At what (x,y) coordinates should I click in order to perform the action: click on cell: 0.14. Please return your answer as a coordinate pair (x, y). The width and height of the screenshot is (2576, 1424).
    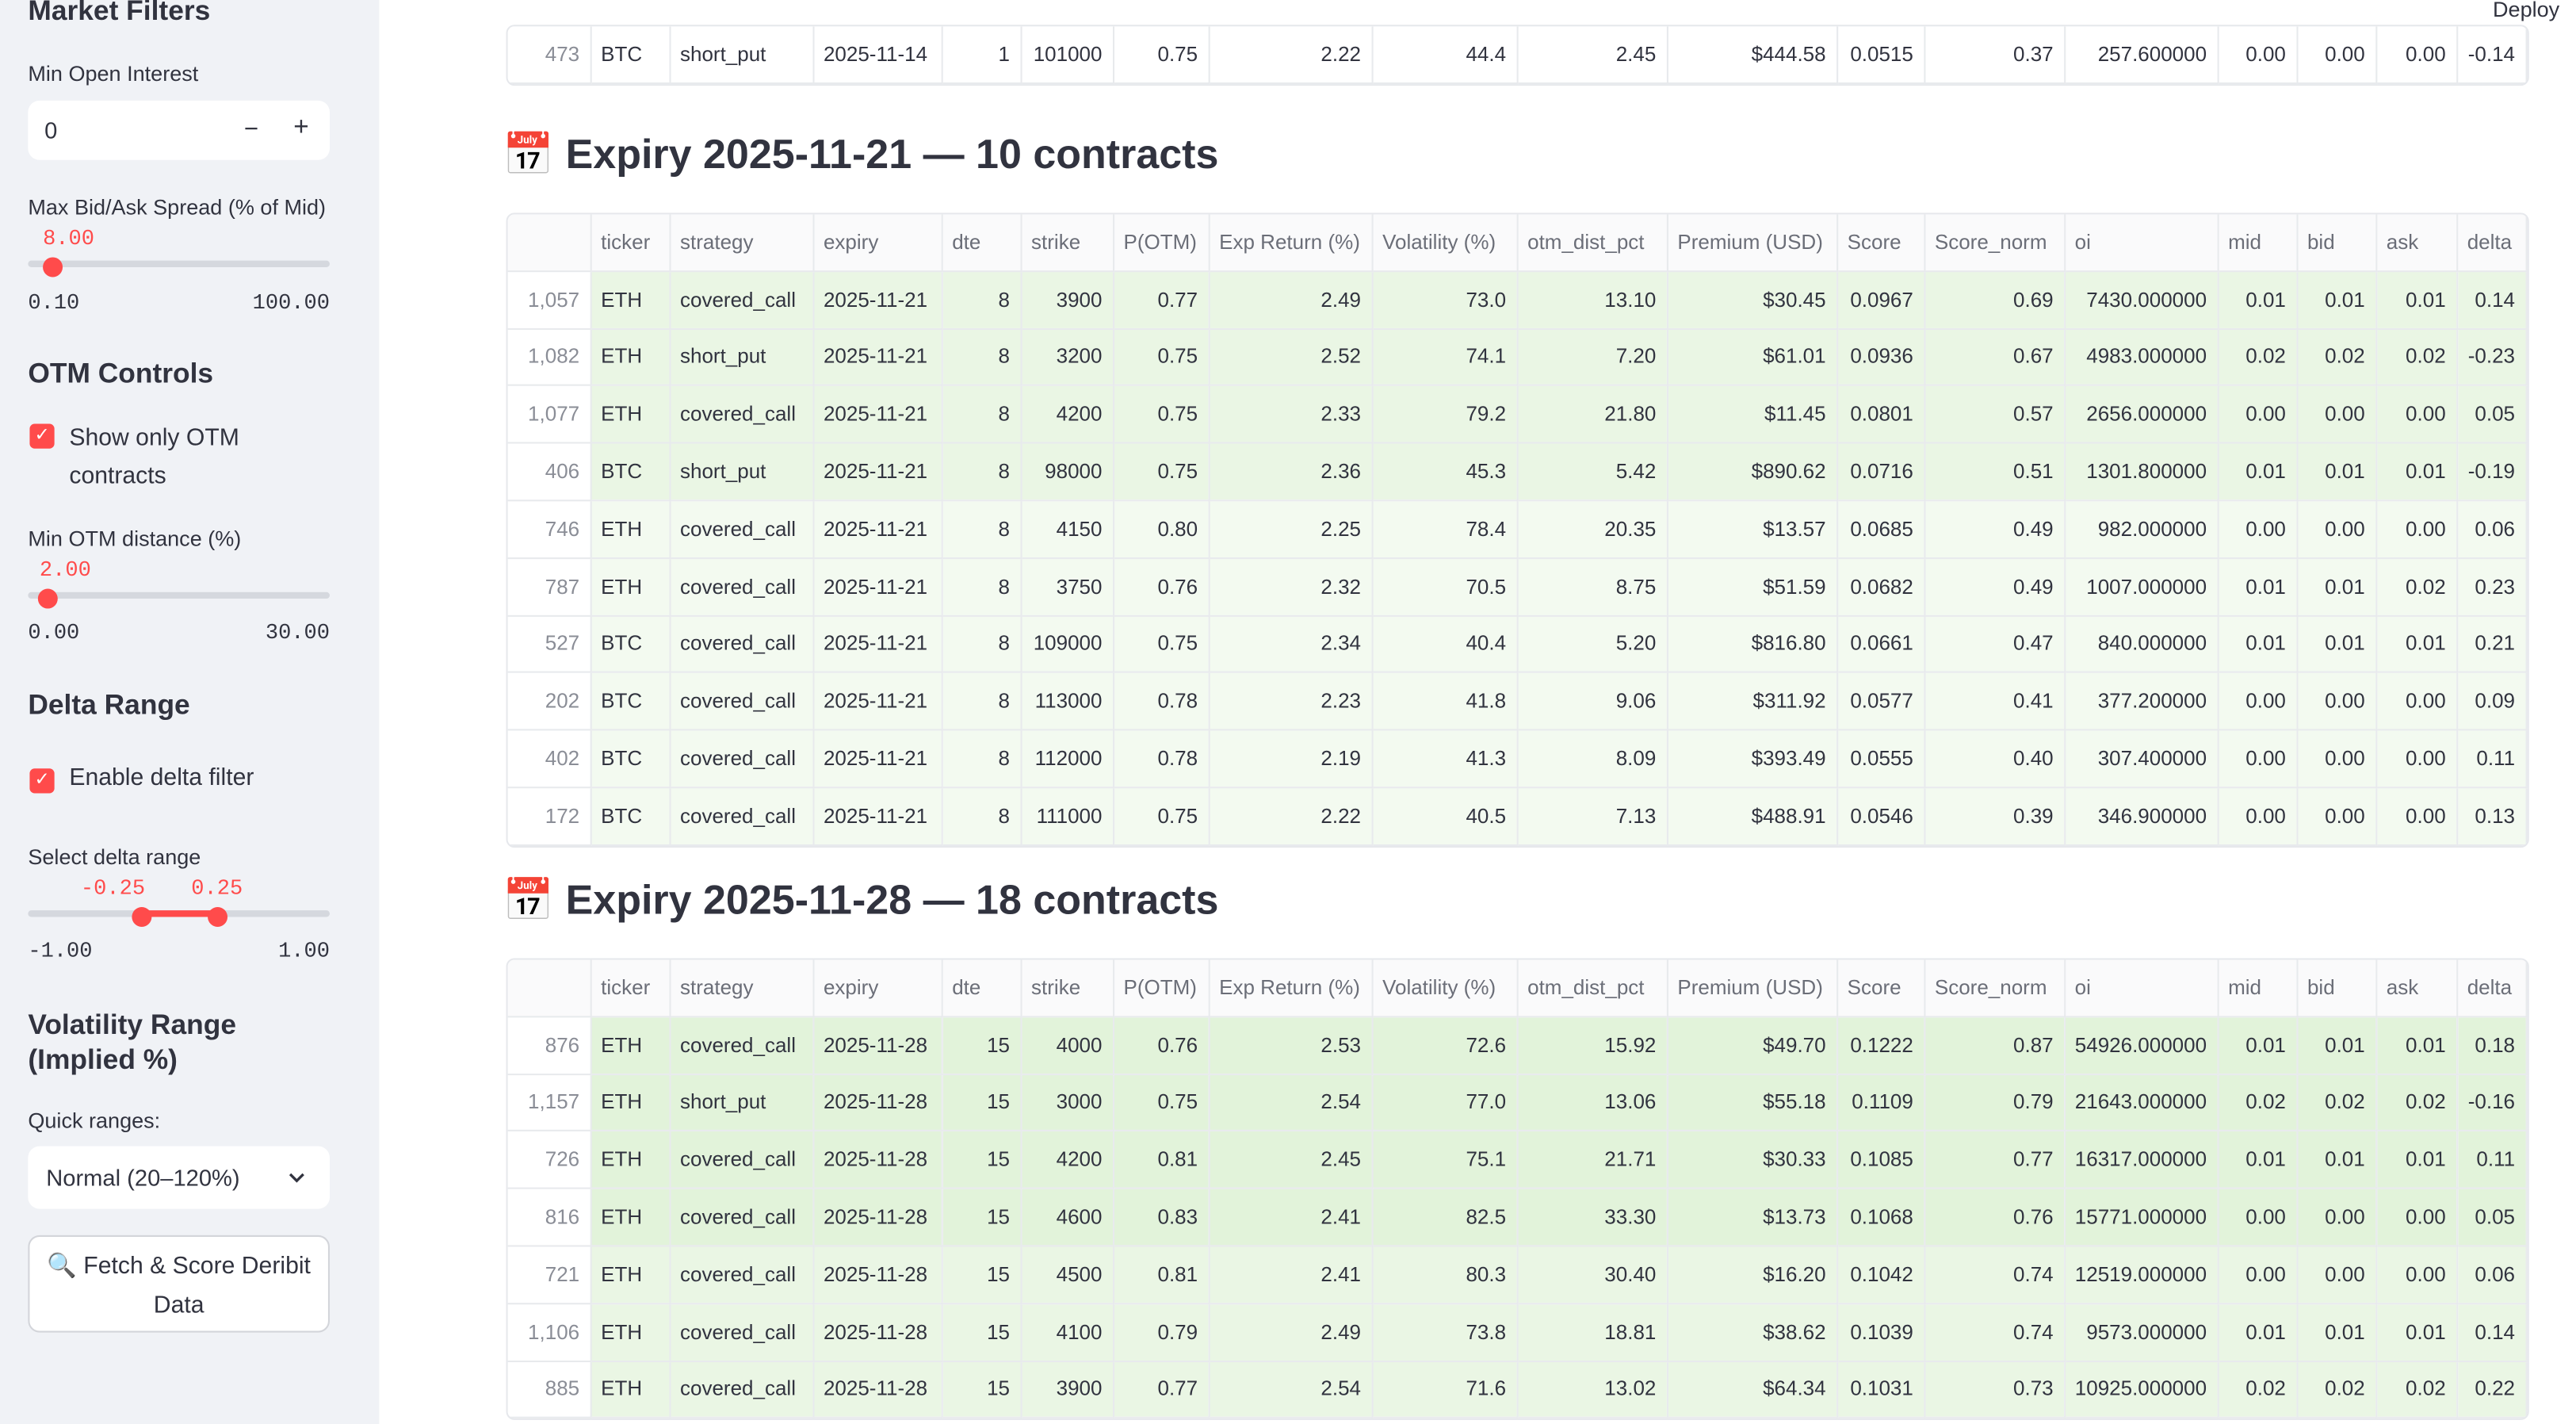
    Looking at the image, I should click on (2491, 1332).